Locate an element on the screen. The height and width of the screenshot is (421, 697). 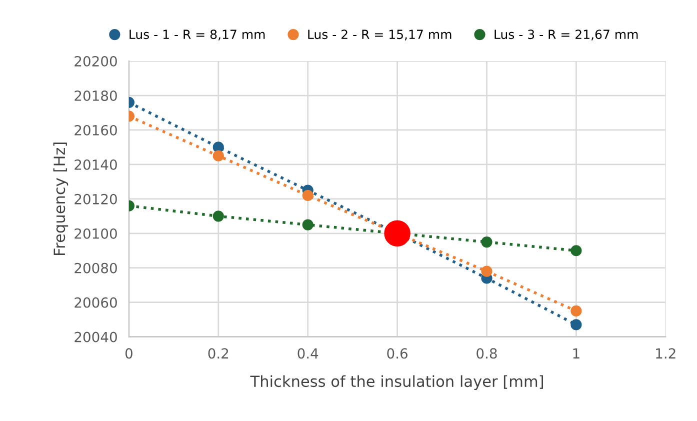
y-tick-label: 20120 is located at coordinates (95, 199).